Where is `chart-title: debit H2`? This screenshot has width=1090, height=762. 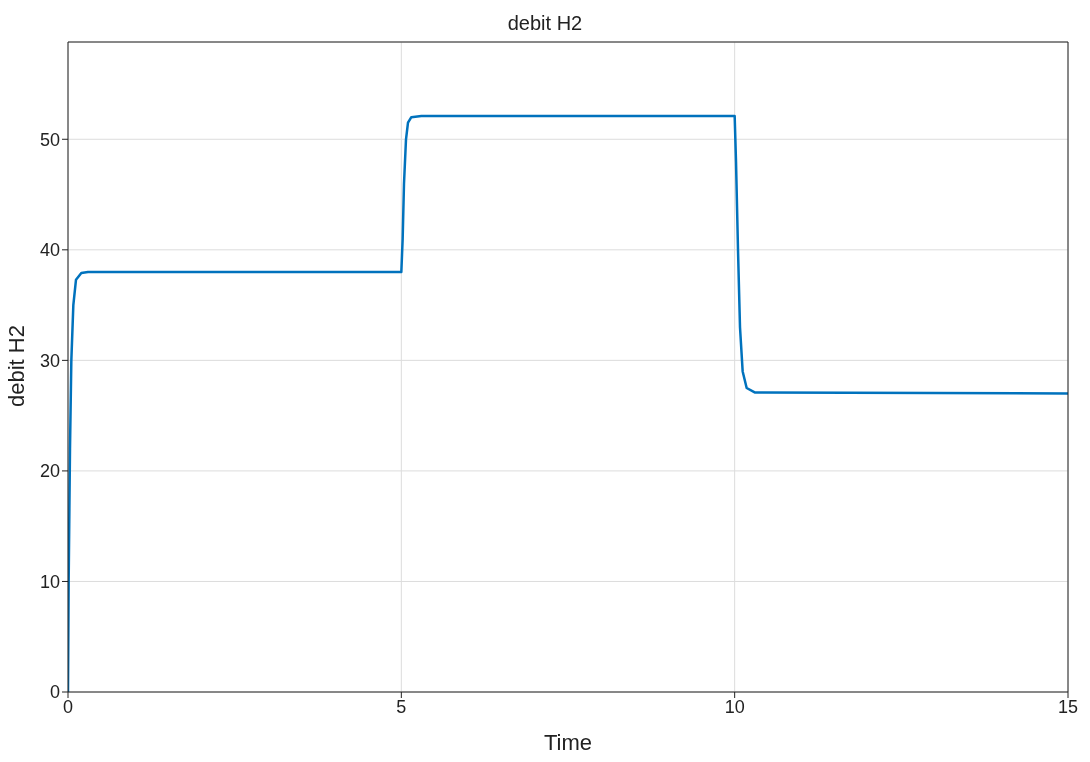
chart-title: debit H2 is located at coordinates (545, 23).